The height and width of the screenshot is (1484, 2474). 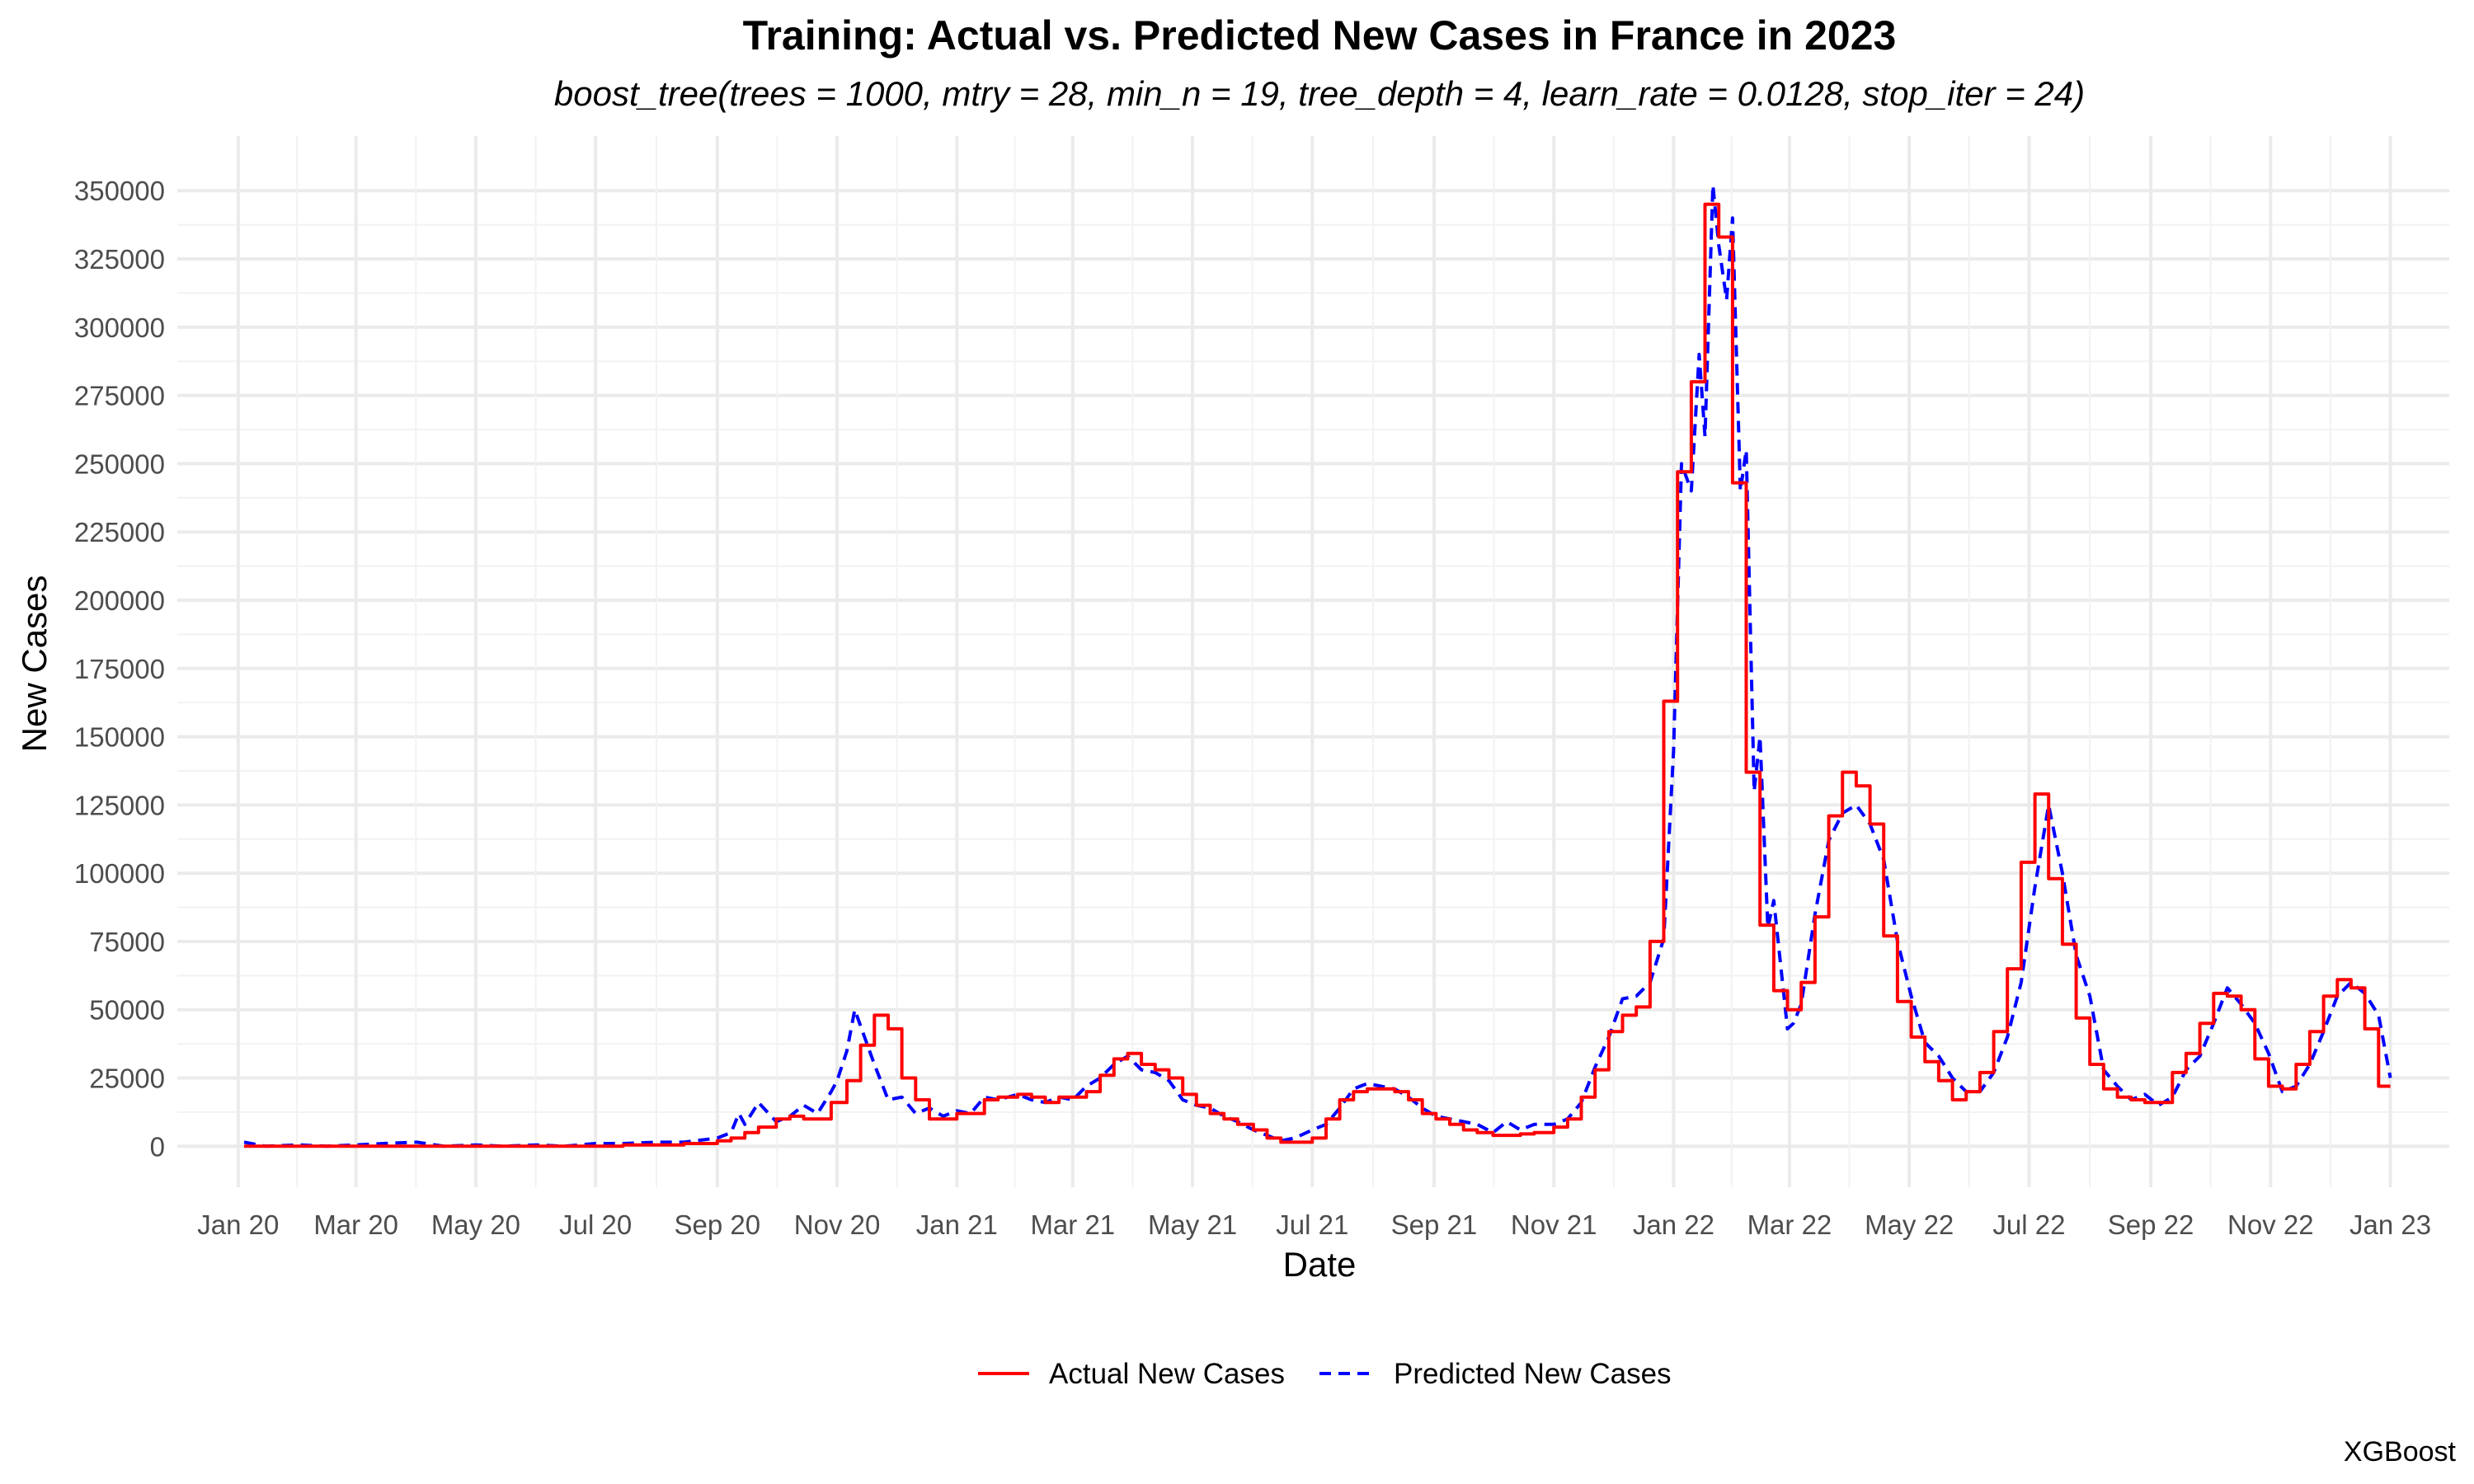 What do you see at coordinates (1554, 1224) in the screenshot?
I see `x-tick-label: Nov 21` at bounding box center [1554, 1224].